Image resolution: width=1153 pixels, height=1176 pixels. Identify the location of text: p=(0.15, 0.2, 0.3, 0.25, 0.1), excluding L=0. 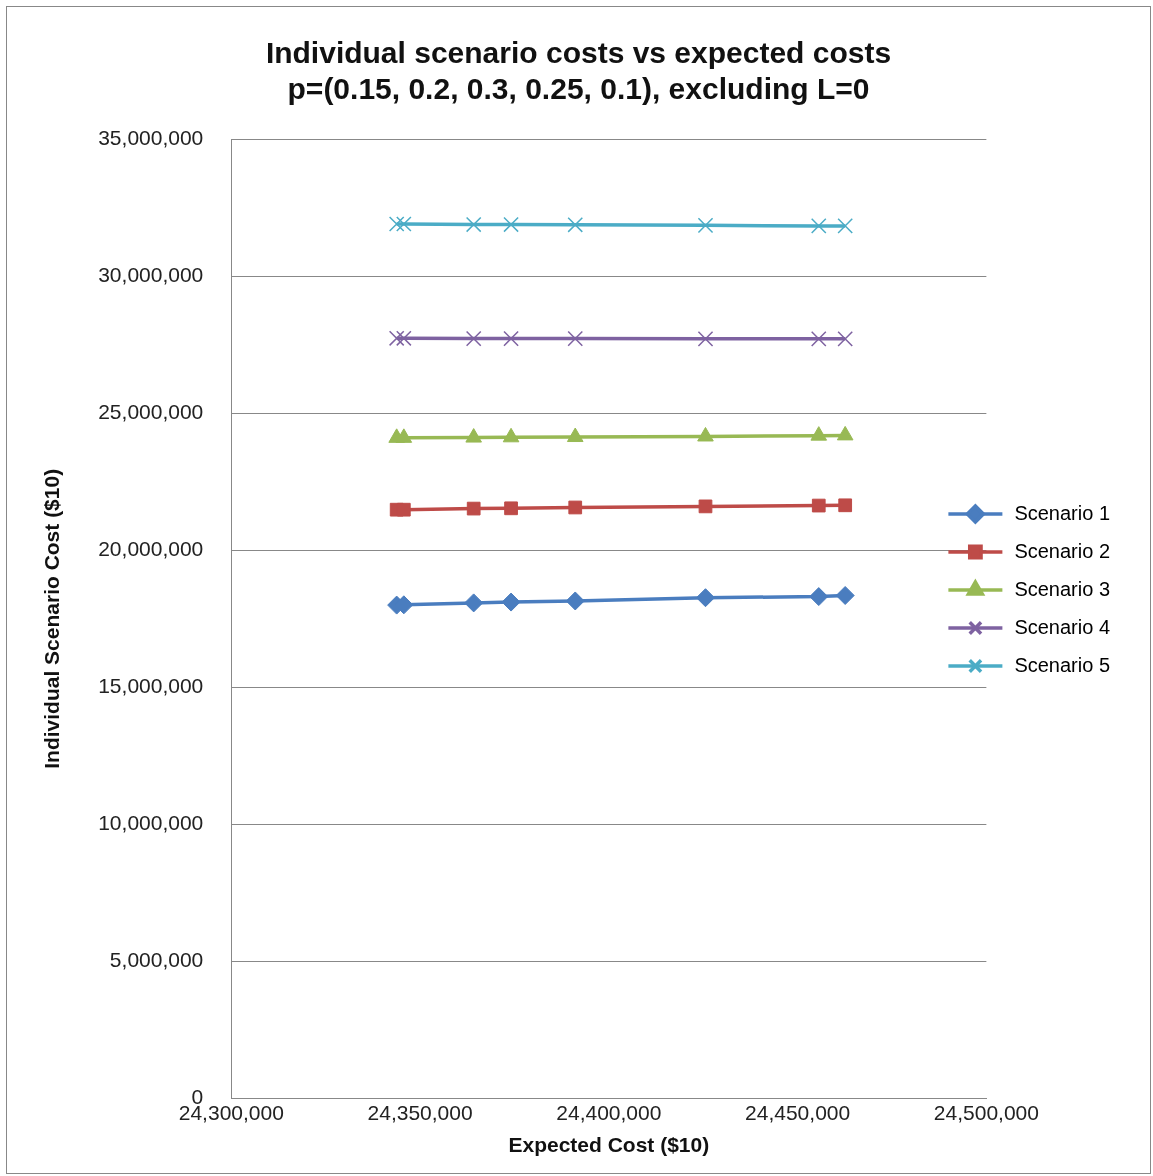
(578, 89).